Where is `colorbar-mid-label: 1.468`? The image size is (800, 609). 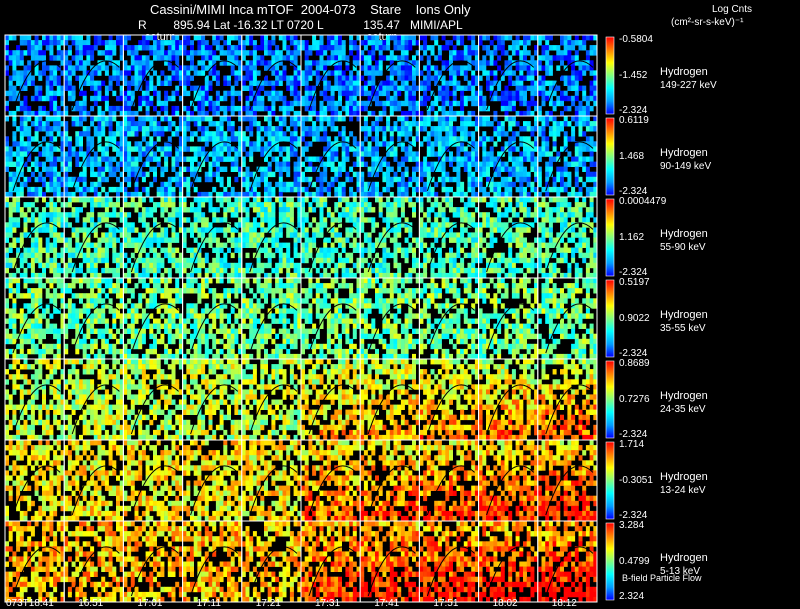 colorbar-mid-label: 1.468 is located at coordinates (632, 156).